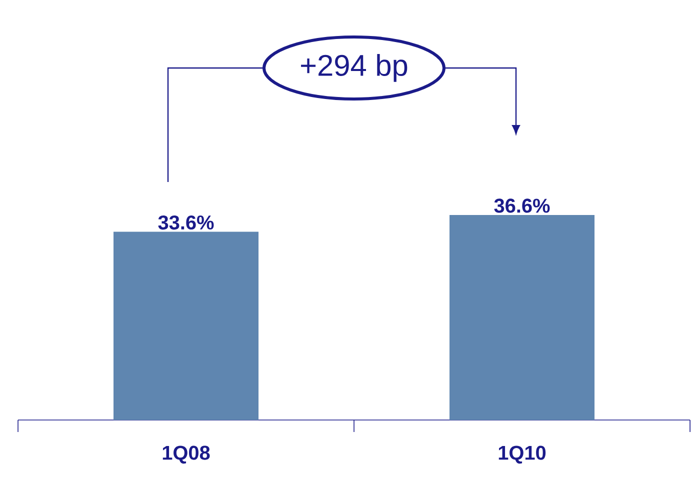 Image resolution: width=691 pixels, height=483 pixels. What do you see at coordinates (522, 205) in the screenshot?
I see `data-label: 36.6%` at bounding box center [522, 205].